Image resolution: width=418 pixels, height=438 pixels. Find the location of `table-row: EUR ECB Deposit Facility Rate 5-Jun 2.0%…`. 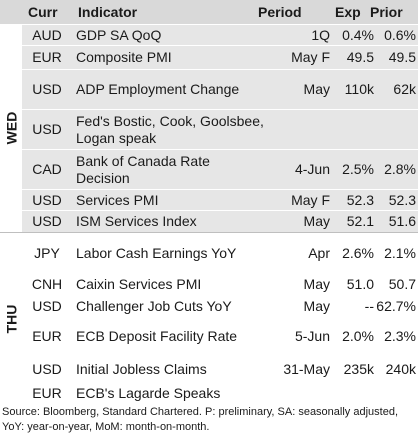

table-row: EUR ECB Deposit Facility Rate 5-Jun 2.0%… is located at coordinates (220, 336).